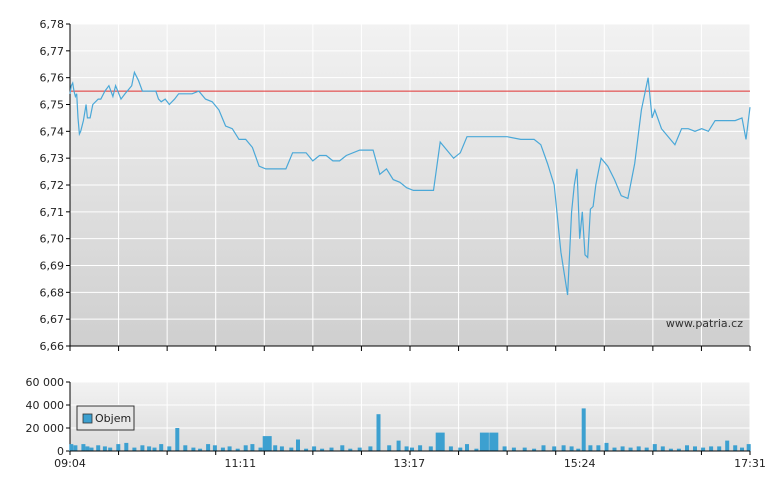  I want to click on price-y-tick-label: 6,67, so click(52, 319).